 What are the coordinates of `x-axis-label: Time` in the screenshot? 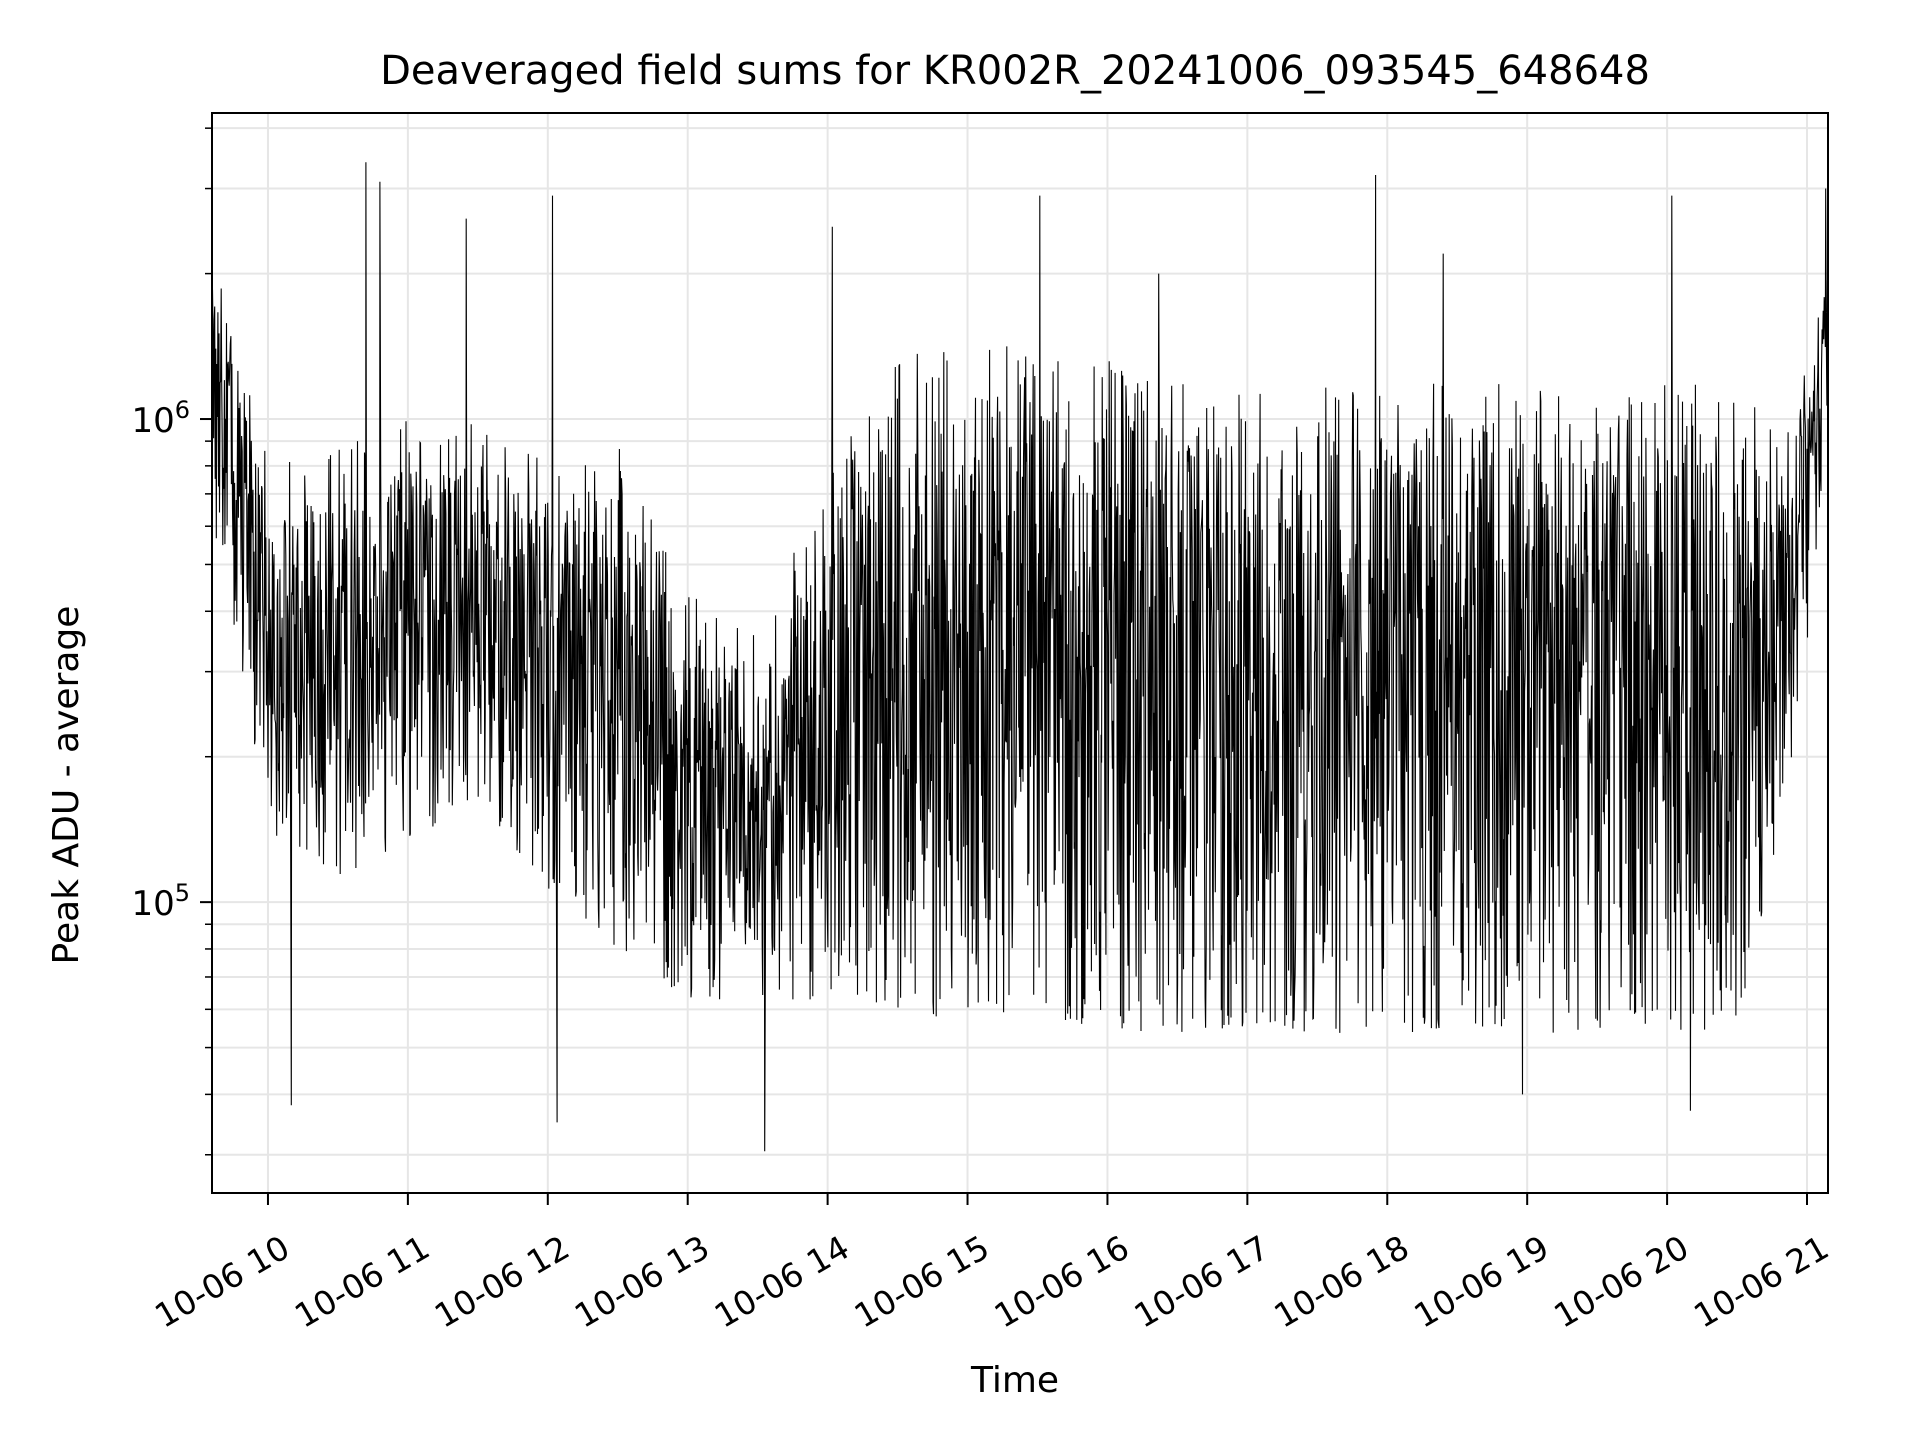 It's located at (1014, 1380).